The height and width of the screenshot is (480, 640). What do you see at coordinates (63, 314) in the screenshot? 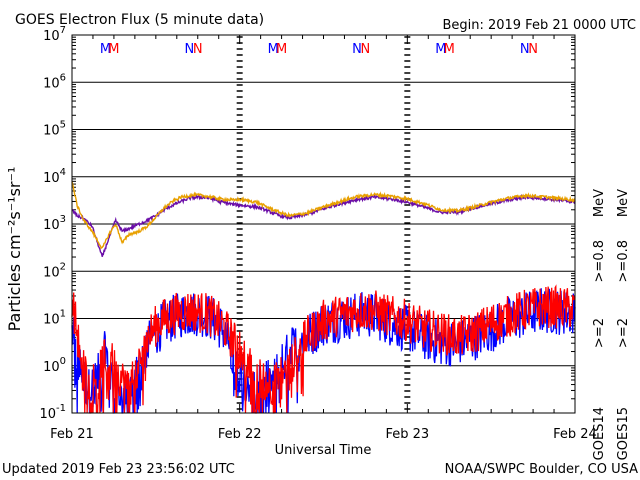
I see `y-tick-exponent: 1` at bounding box center [63, 314].